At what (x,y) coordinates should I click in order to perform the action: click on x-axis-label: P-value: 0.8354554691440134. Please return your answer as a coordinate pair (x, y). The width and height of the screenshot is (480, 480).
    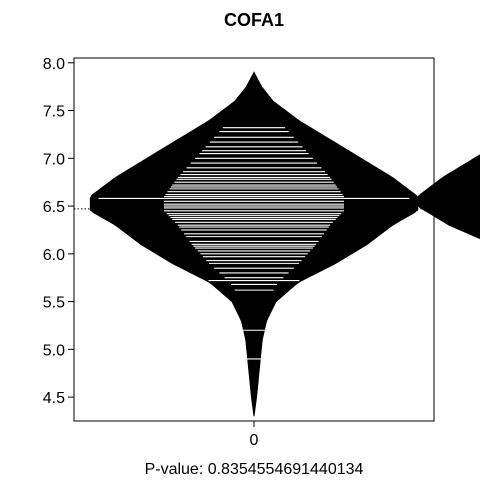
    Looking at the image, I should click on (254, 469).